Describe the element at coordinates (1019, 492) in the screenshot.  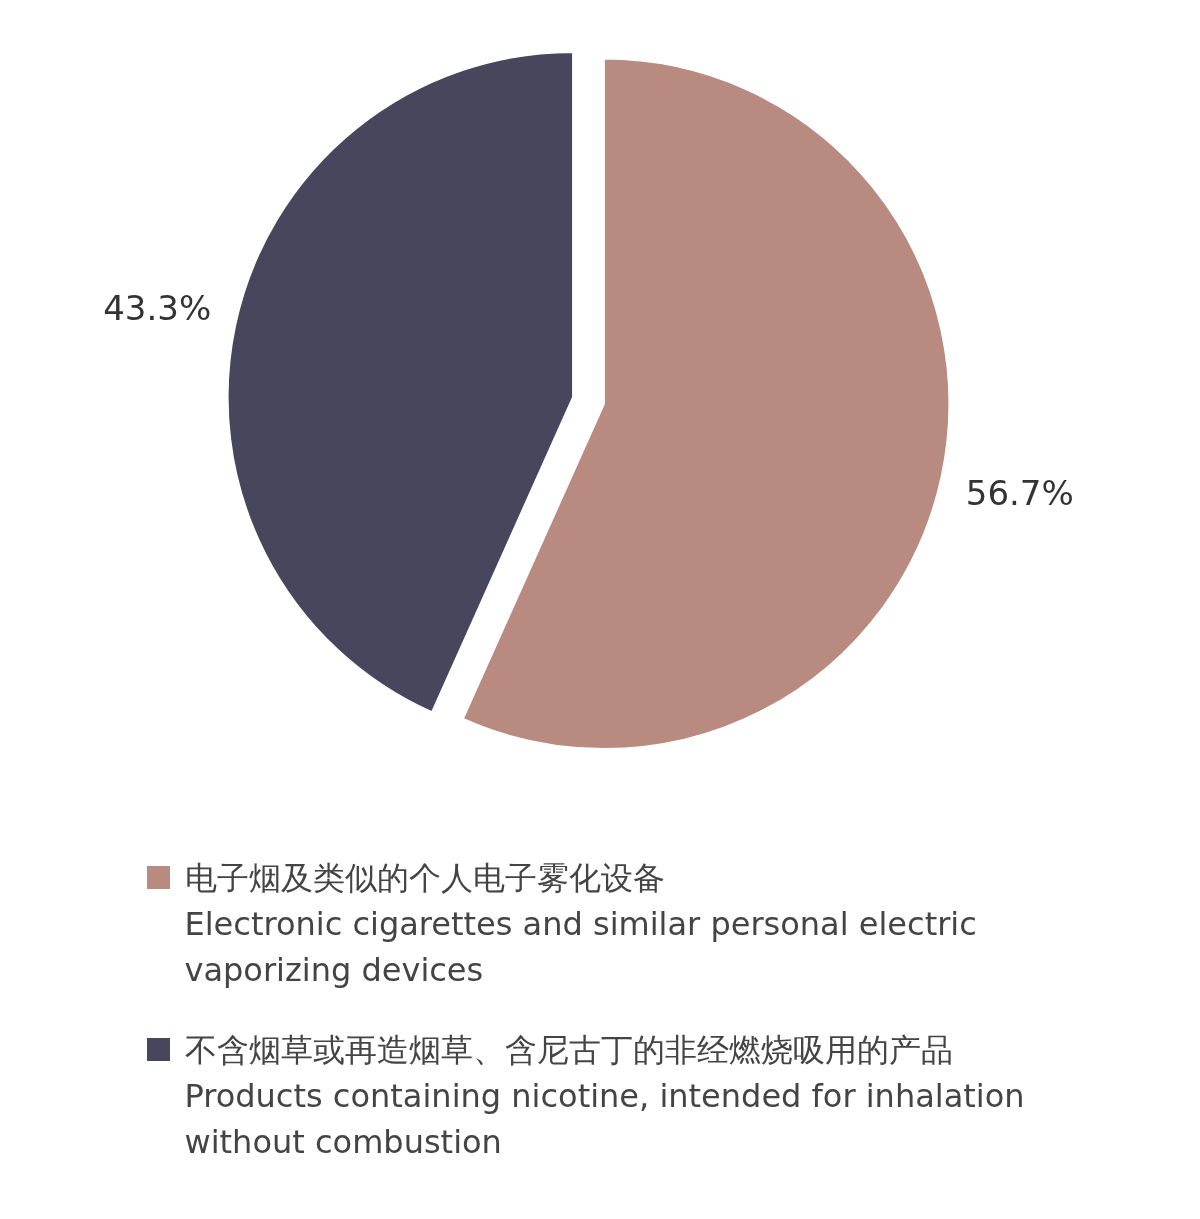
I see `data-label: 56.7%` at that location.